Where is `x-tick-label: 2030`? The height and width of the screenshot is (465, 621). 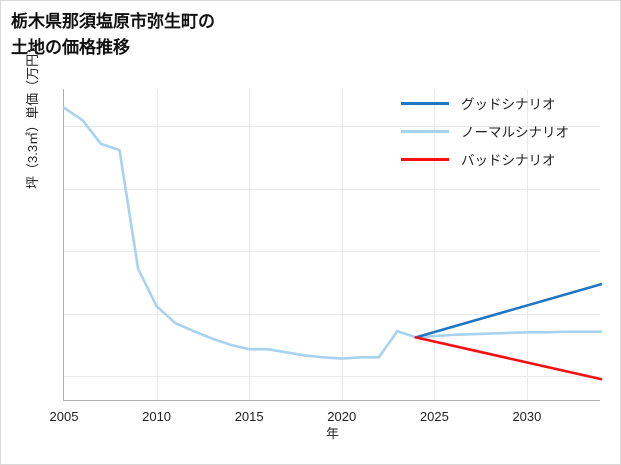
x-tick-label: 2030 is located at coordinates (527, 416).